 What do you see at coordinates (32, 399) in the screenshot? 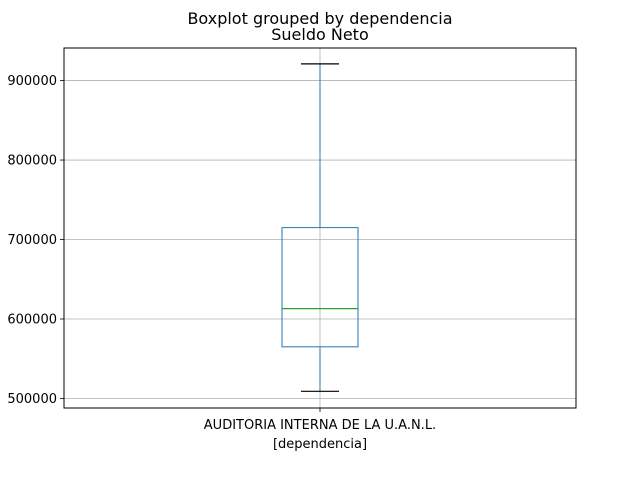
I see `y-tick-label: 500000` at bounding box center [32, 399].